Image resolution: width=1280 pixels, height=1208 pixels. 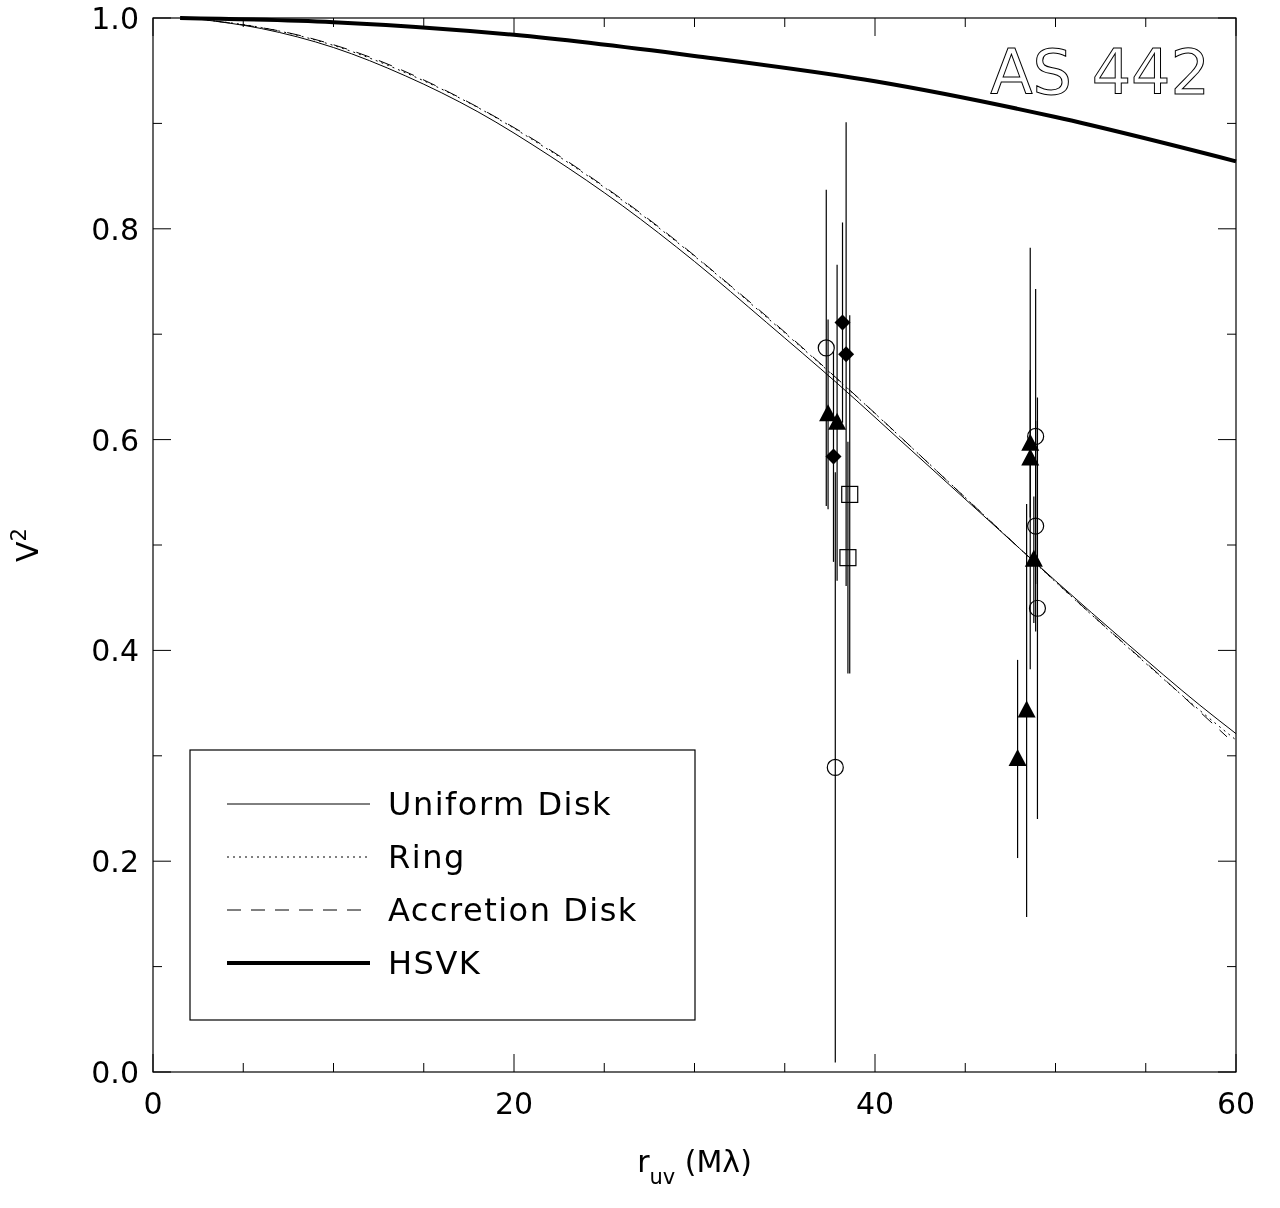 I want to click on y-tick-label: 1.0, so click(x=115, y=18).